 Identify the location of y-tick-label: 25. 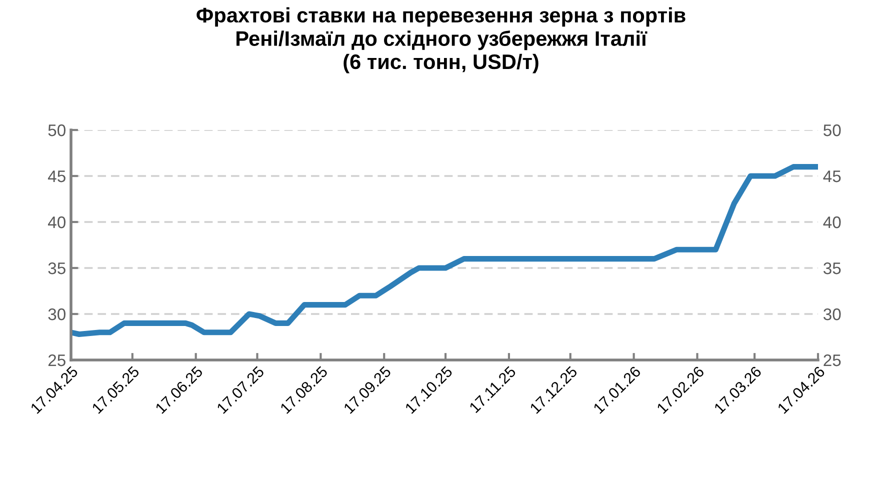
(57, 360).